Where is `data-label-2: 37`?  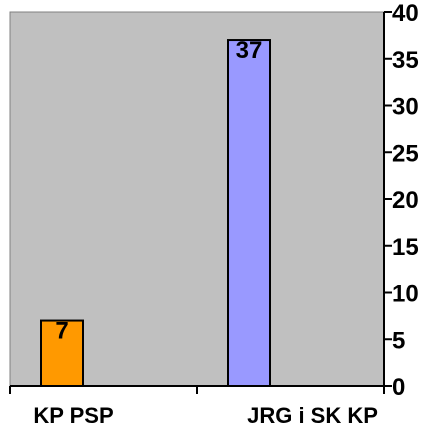 data-label-2: 37 is located at coordinates (249, 50).